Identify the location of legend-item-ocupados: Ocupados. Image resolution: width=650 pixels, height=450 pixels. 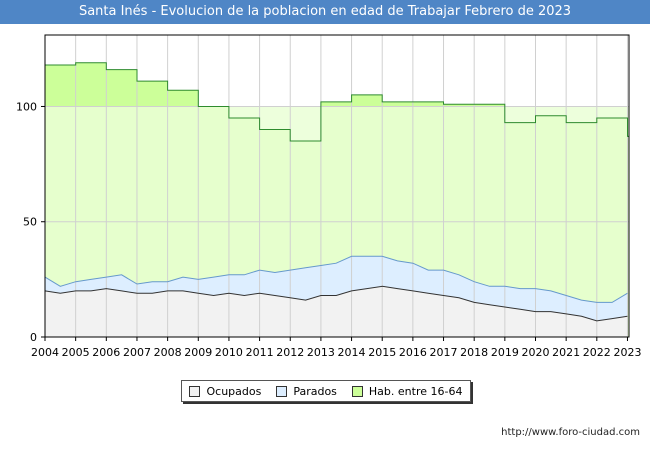
(225, 391).